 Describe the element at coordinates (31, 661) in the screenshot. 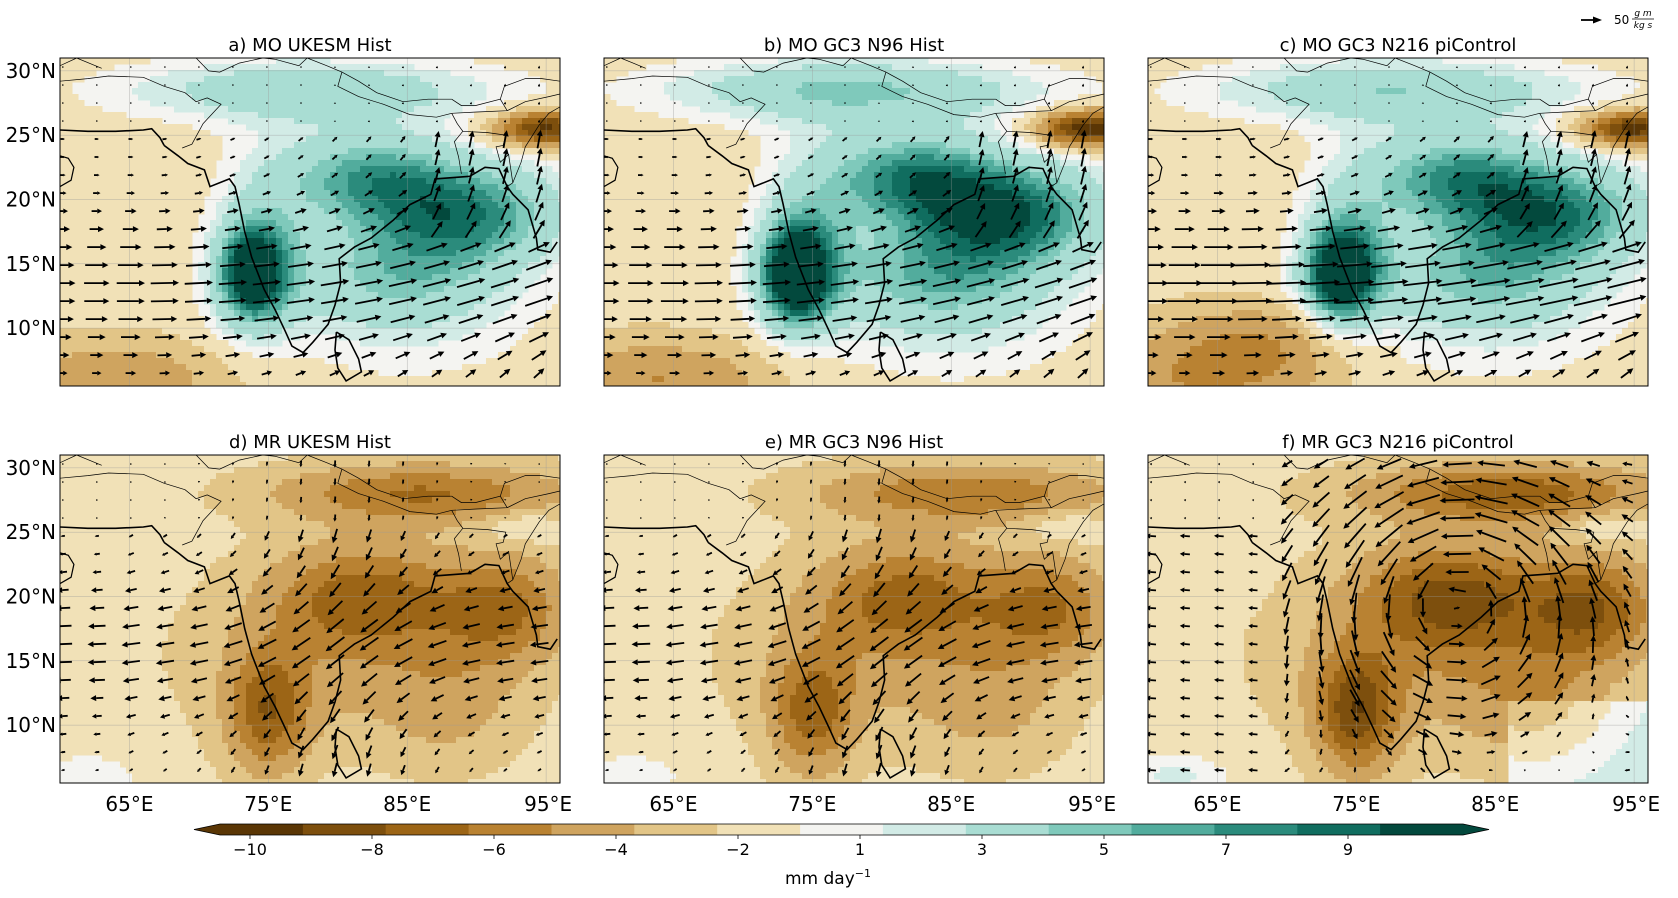

I see `y-tick-label: 15°N` at that location.